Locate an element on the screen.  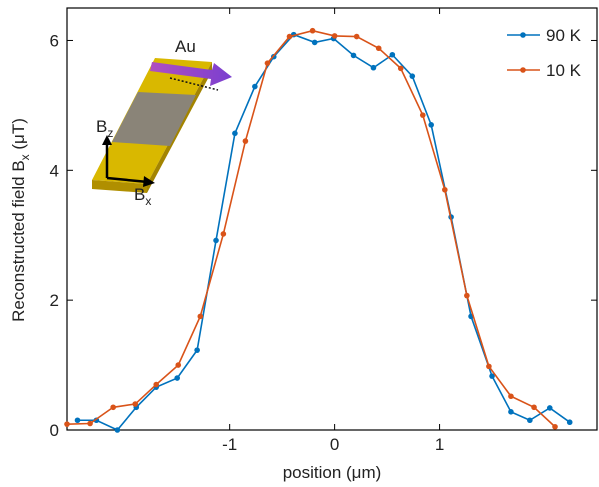
x-axis-label: position (μm) is located at coordinates (332, 472).